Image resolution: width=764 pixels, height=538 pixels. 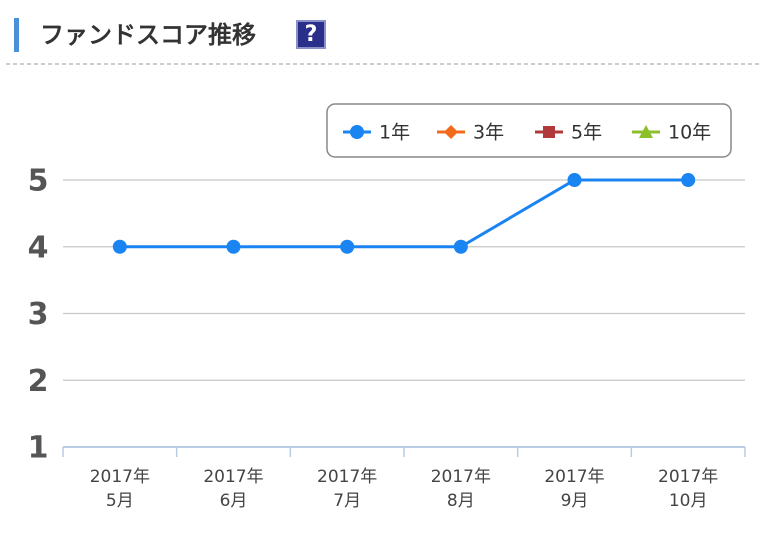 I want to click on legend-label: 1年, so click(x=394, y=133).